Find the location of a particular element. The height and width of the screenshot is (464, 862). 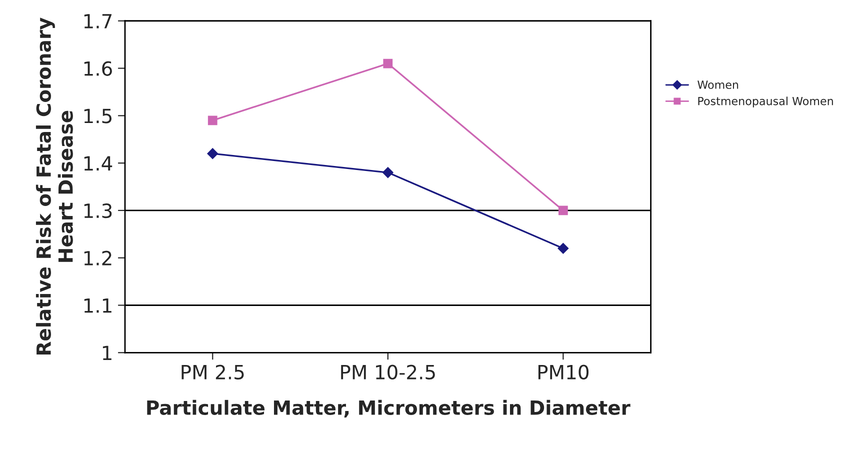

y-tick-label: 1.2 is located at coordinates (98, 258).